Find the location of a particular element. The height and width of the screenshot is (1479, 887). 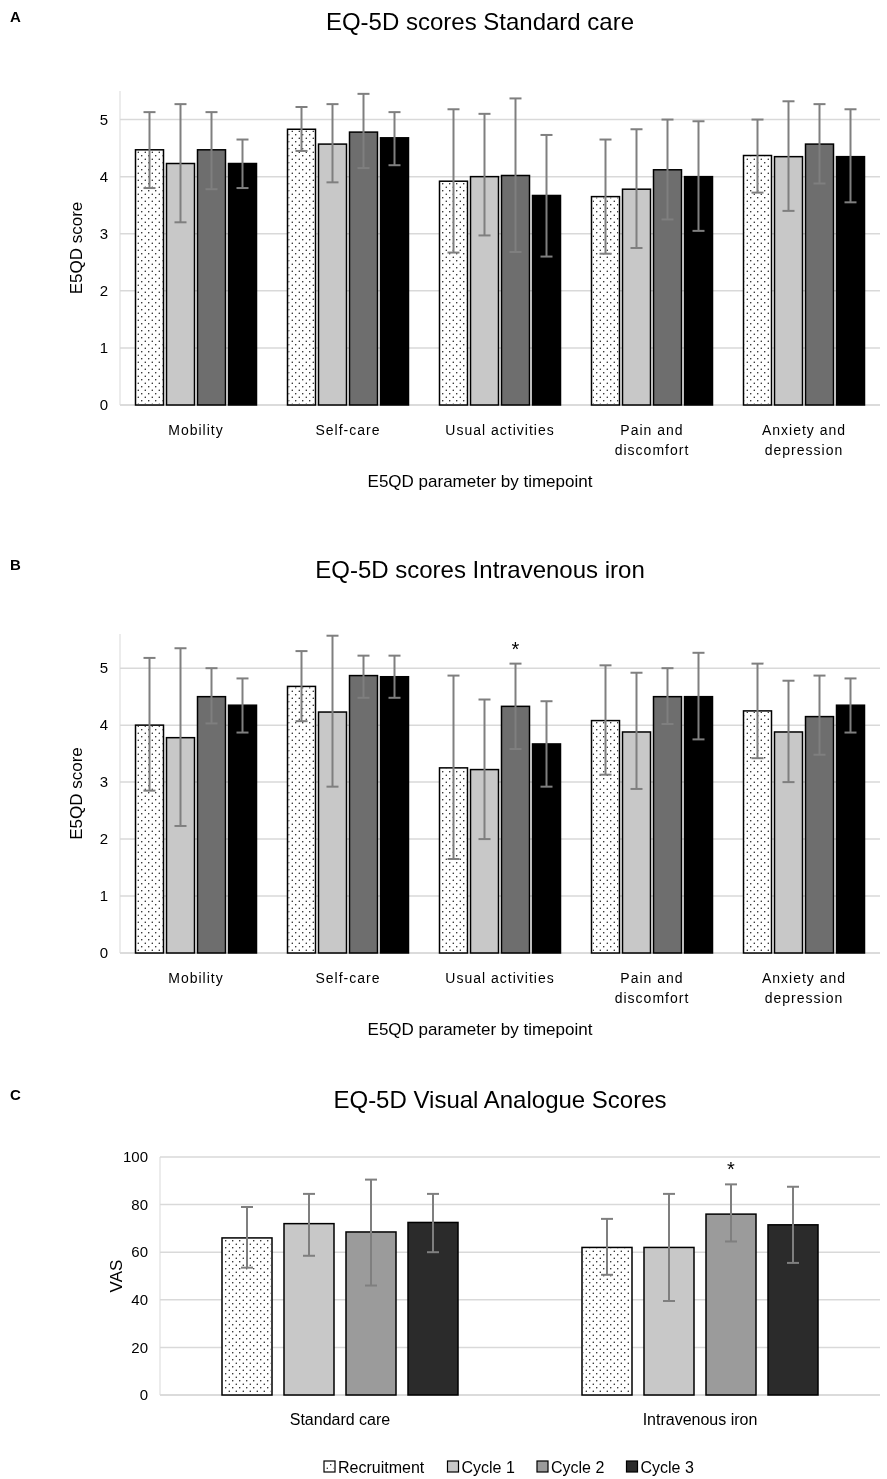

y-tick-label: 100 is located at coordinates (135, 1157).